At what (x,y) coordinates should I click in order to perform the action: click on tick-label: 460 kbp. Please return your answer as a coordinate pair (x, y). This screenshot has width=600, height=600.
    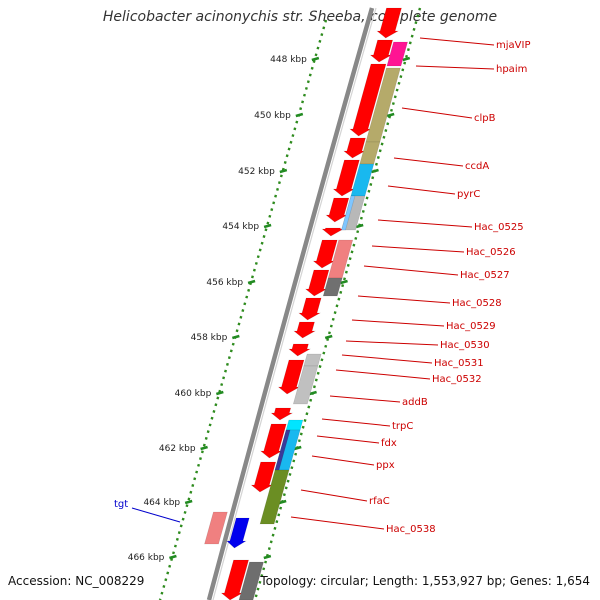
    Looking at the image, I should click on (193, 394).